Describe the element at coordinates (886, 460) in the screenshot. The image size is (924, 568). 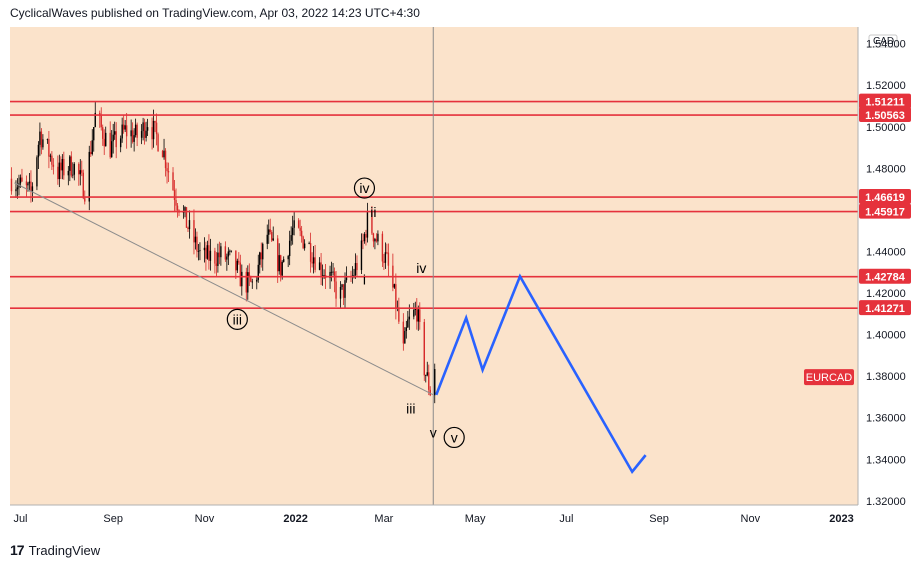
I see `y-tick-label: 1.34000` at that location.